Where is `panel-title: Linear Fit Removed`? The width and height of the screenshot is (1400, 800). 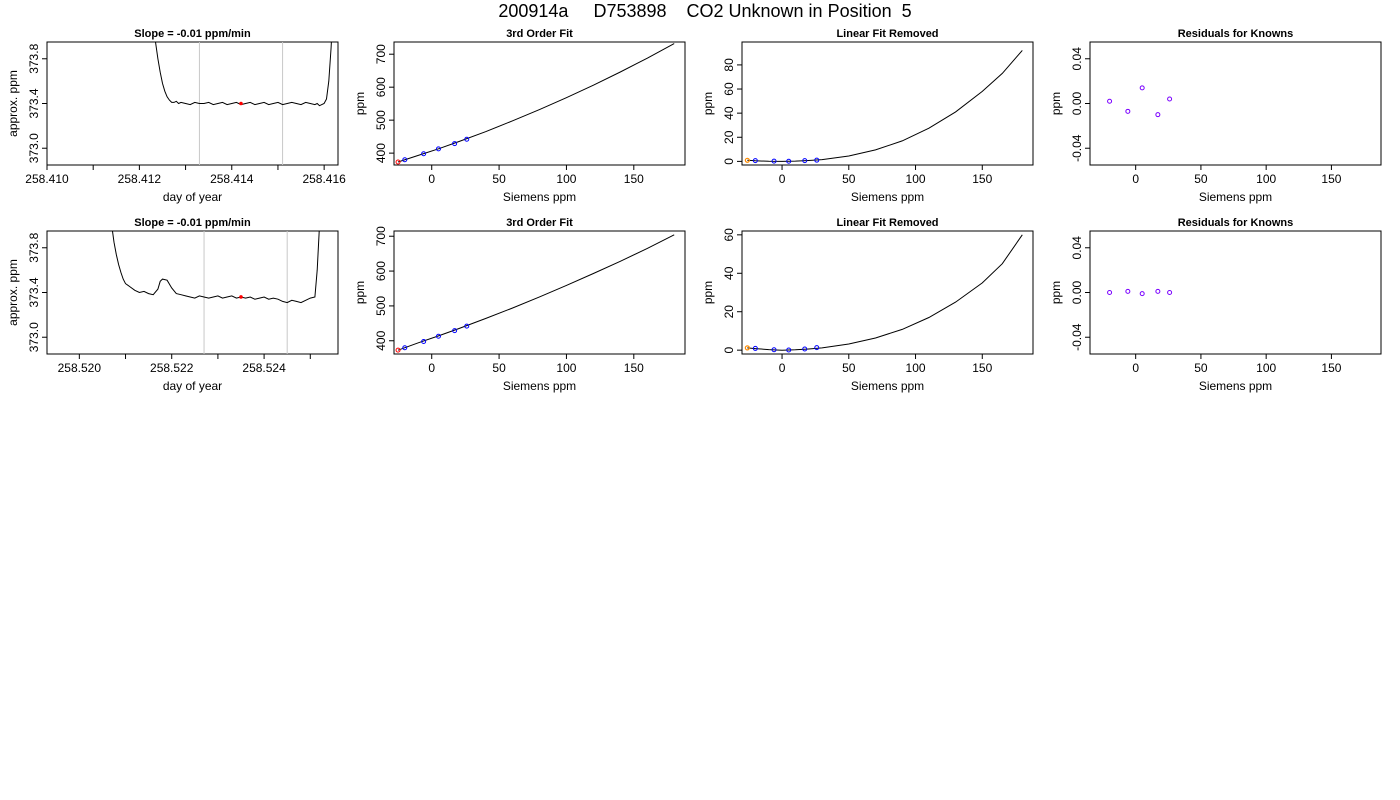 panel-title: Linear Fit Removed is located at coordinates (887, 34).